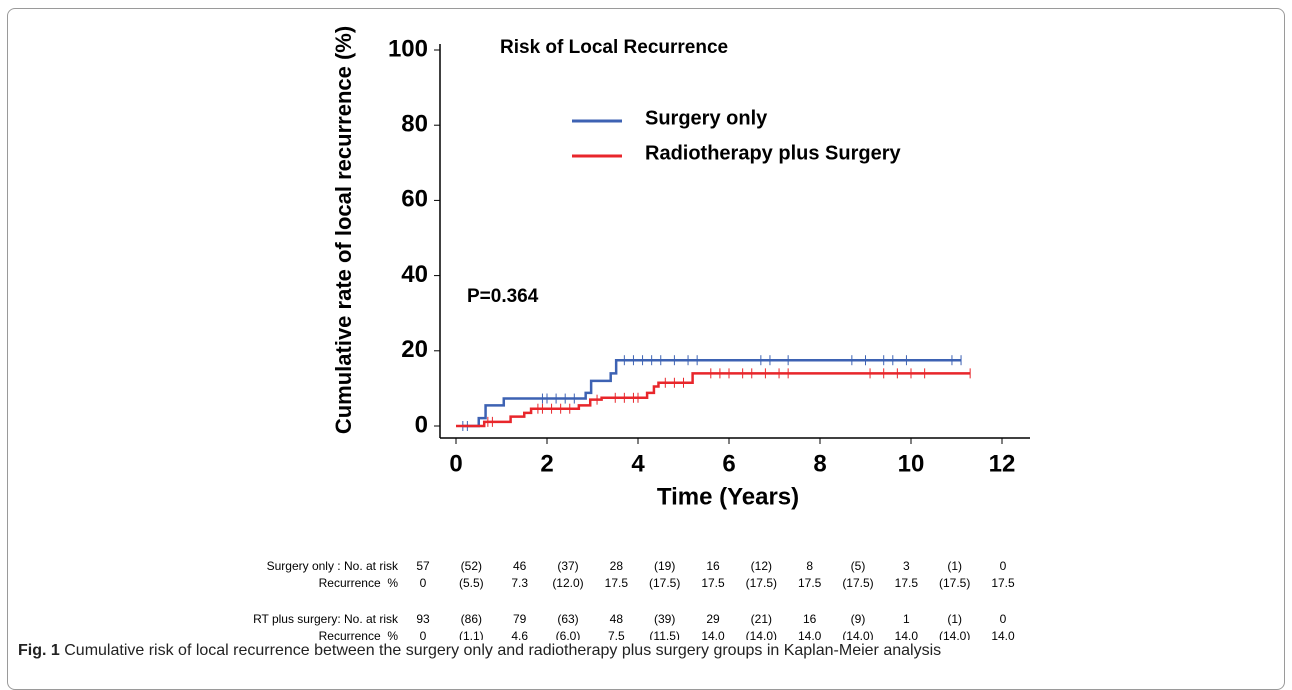 Image resolution: width=1292 pixels, height=690 pixels. I want to click on y-axis-label: Cumulative rate of local recurrence (%), so click(343, 230).